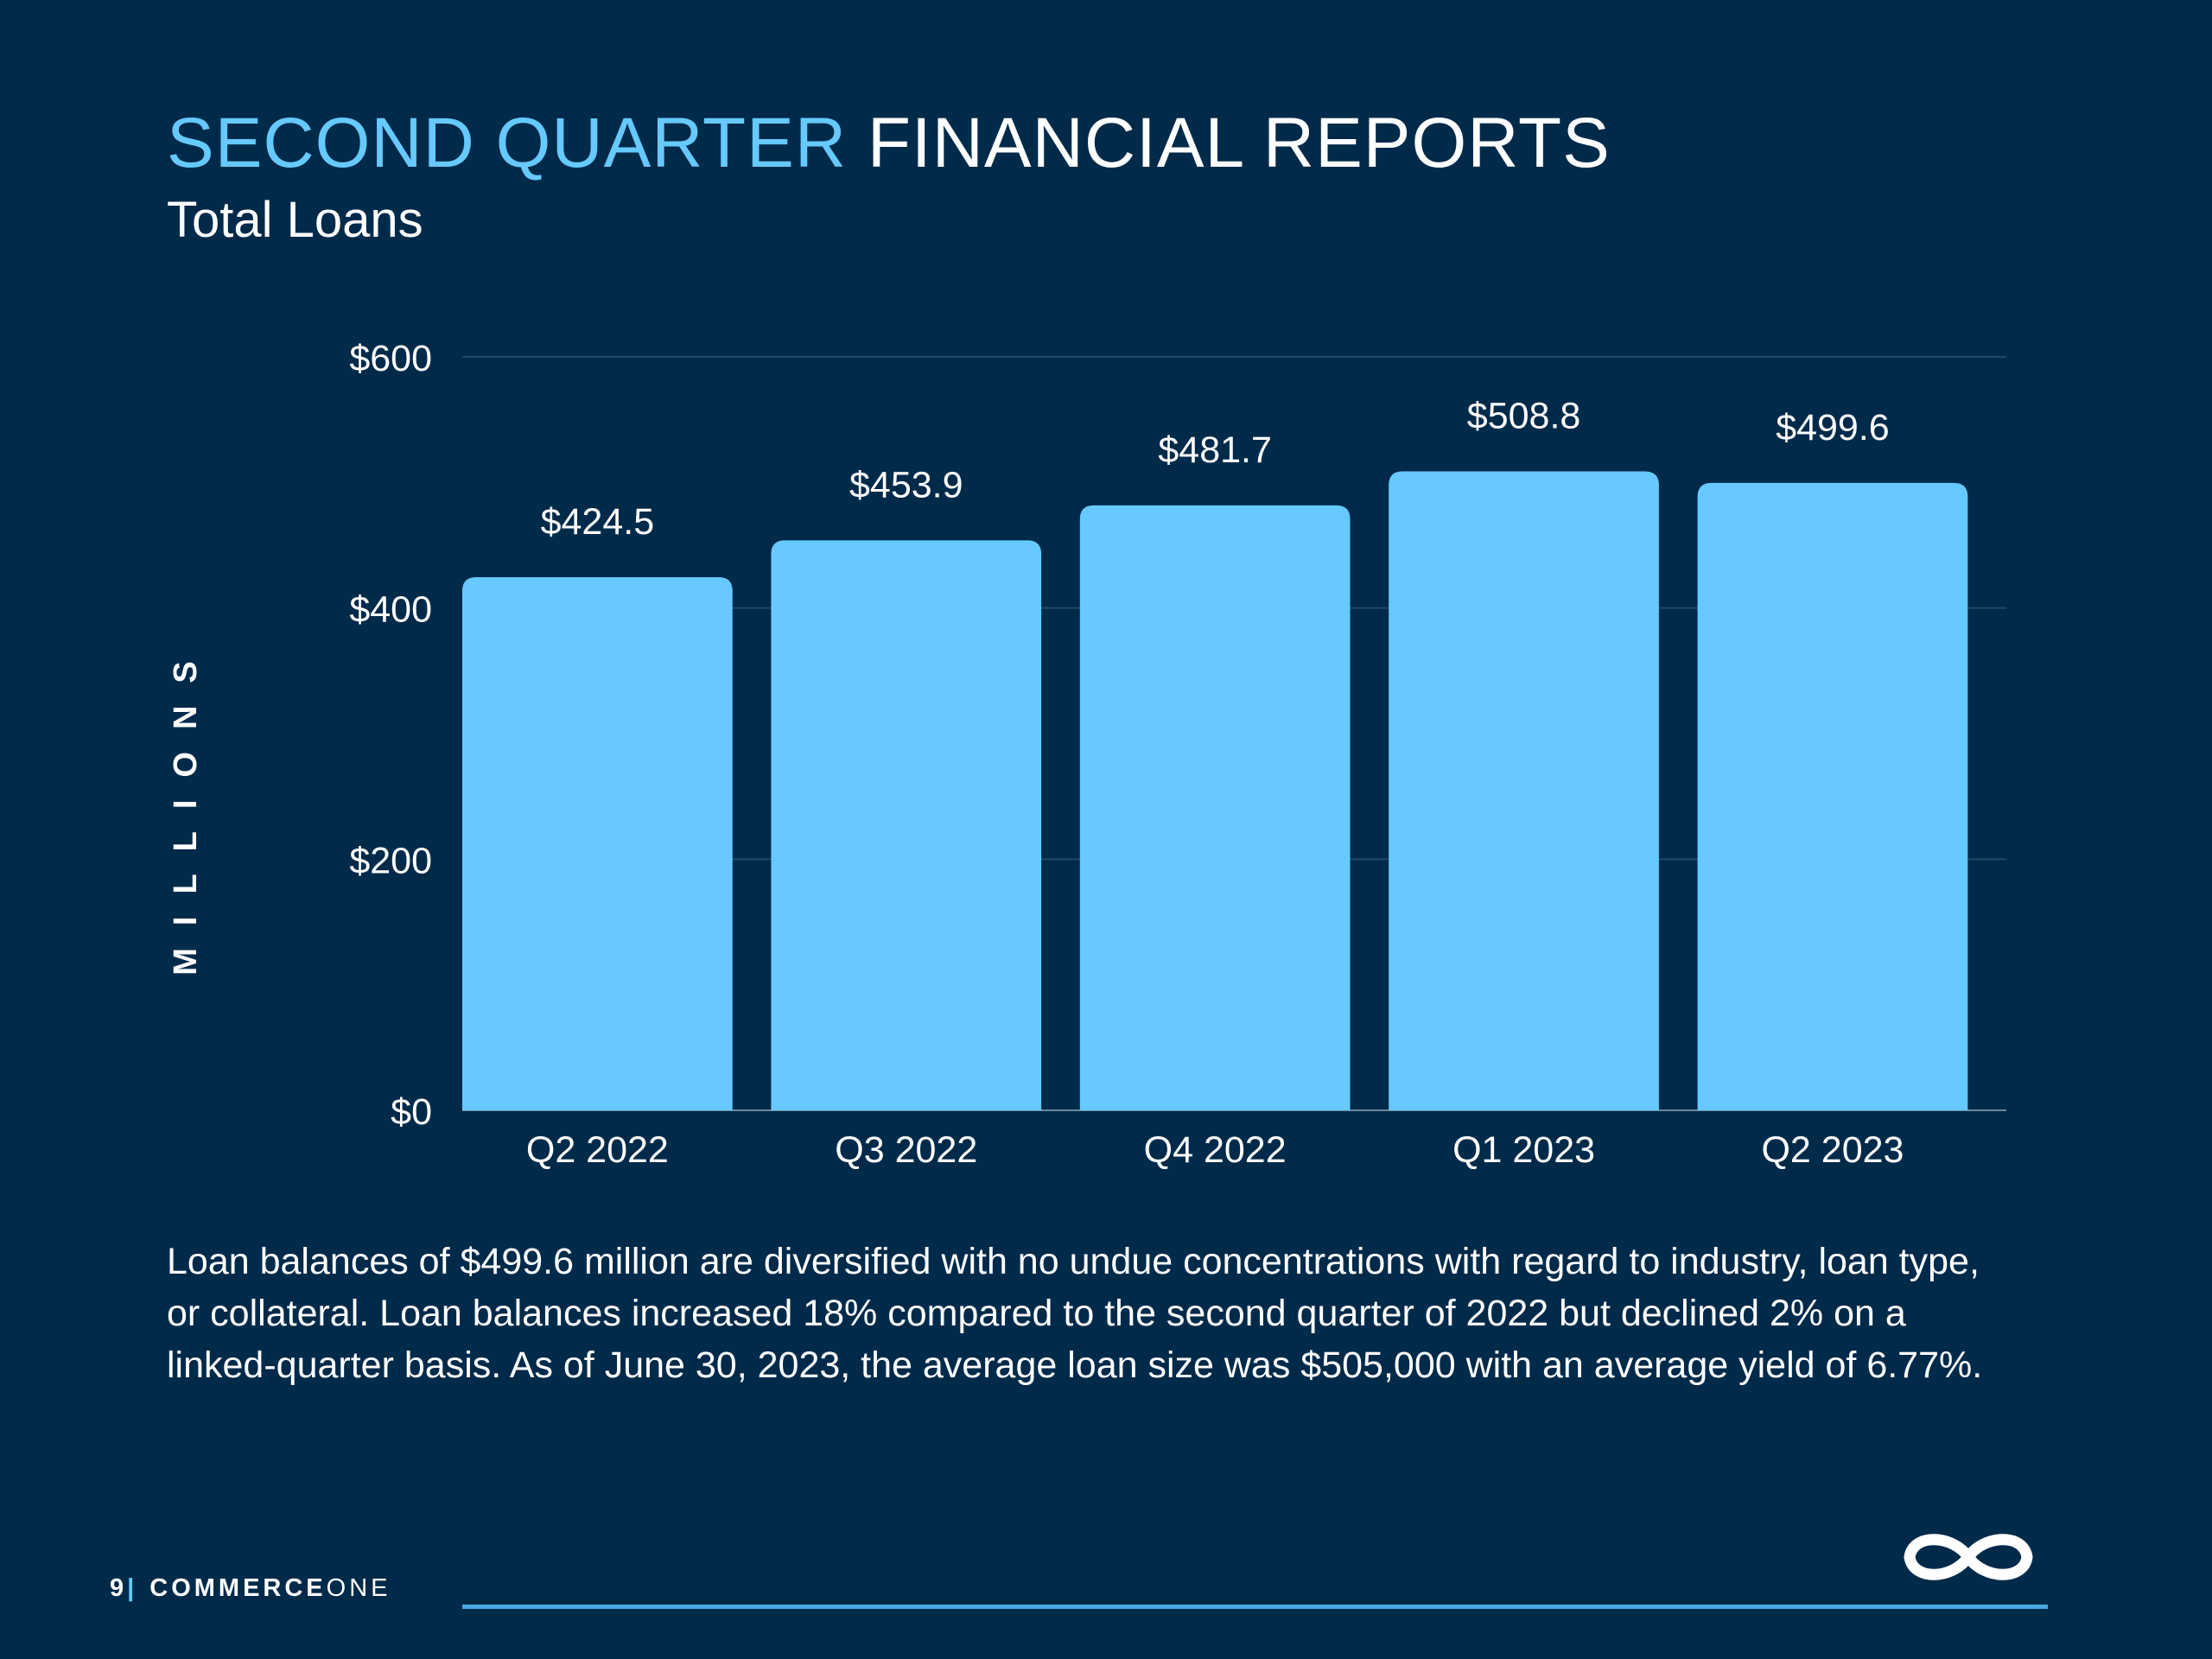  What do you see at coordinates (1239, 143) in the screenshot?
I see `title-main: FINANCIAL REPORTS` at bounding box center [1239, 143].